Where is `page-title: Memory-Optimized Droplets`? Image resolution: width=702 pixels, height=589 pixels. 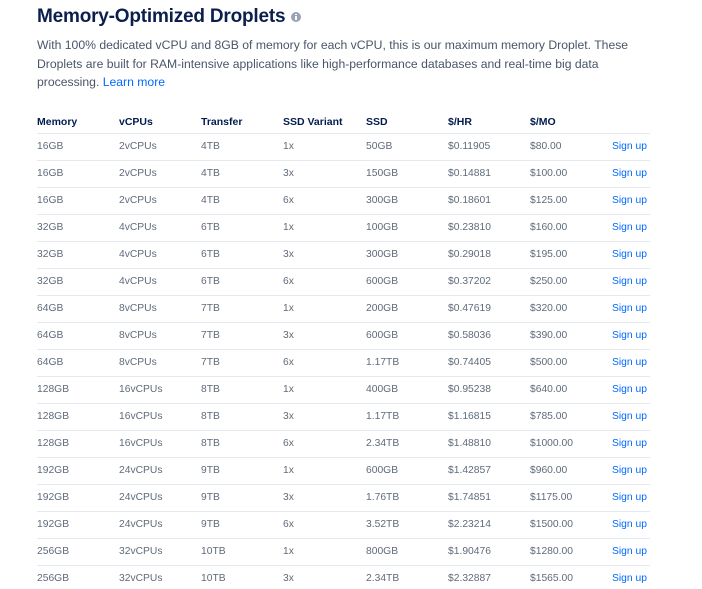
page-title: Memory-Optimized Droplets is located at coordinates (161, 16).